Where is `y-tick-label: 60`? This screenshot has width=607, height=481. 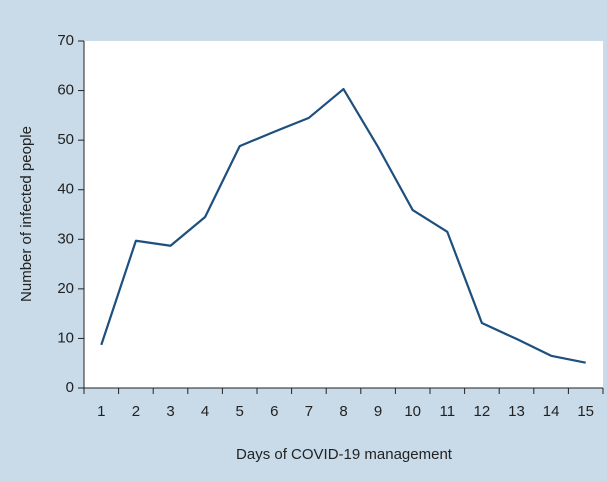 y-tick-label: 60 is located at coordinates (65, 90).